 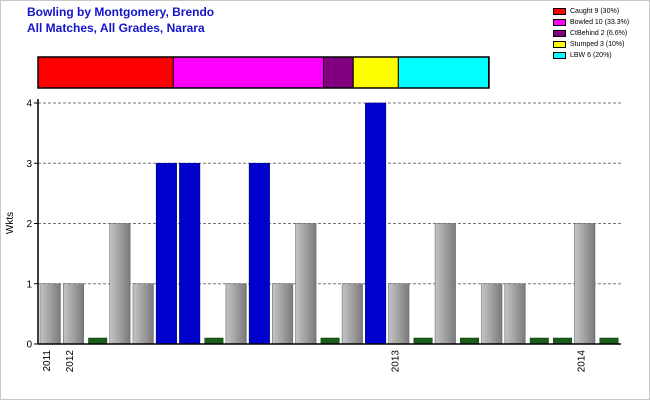 What do you see at coordinates (121, 12) in the screenshot?
I see `chart-title-line1: Bowling by Montgomery, Brendo` at bounding box center [121, 12].